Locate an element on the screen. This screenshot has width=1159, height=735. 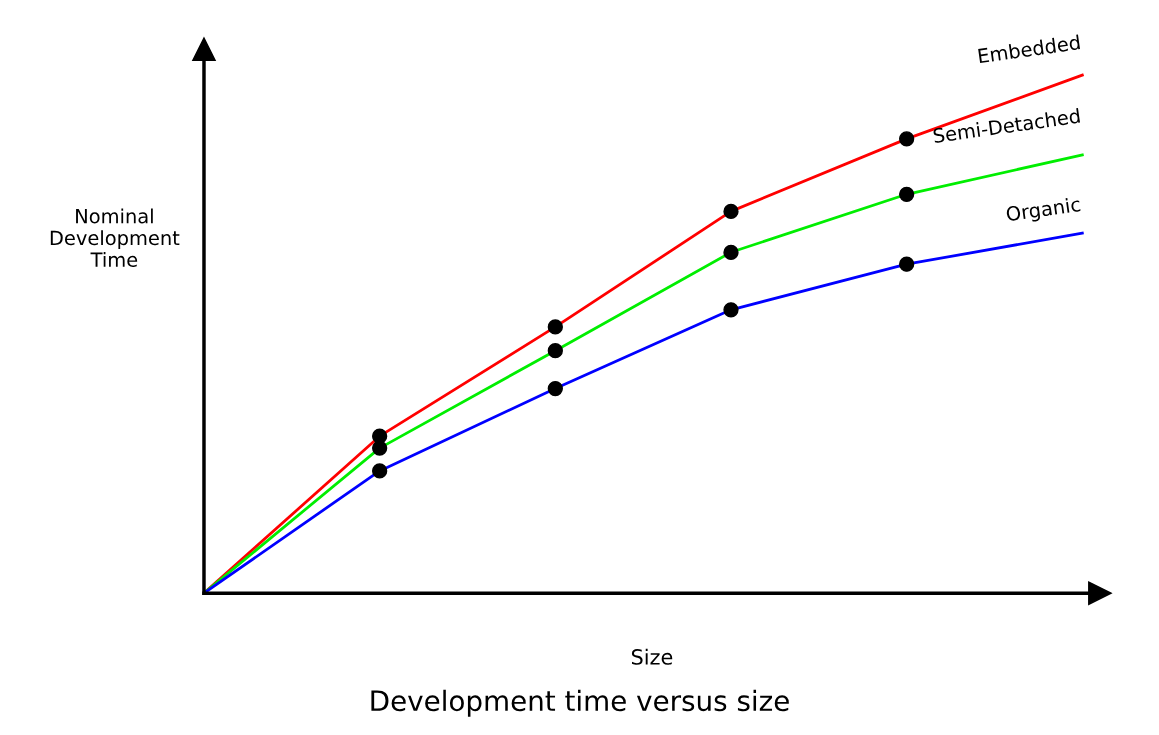
y-axis-title: Nominal Development Time is located at coordinates (115, 238).